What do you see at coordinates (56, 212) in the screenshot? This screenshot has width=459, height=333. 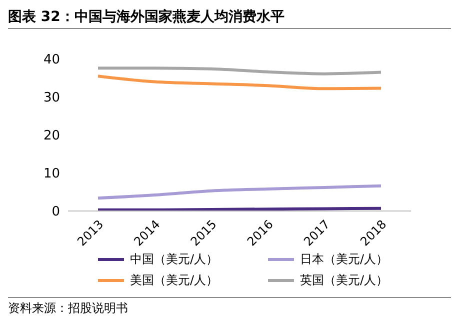 I see `y-tick-label: 0` at bounding box center [56, 212].